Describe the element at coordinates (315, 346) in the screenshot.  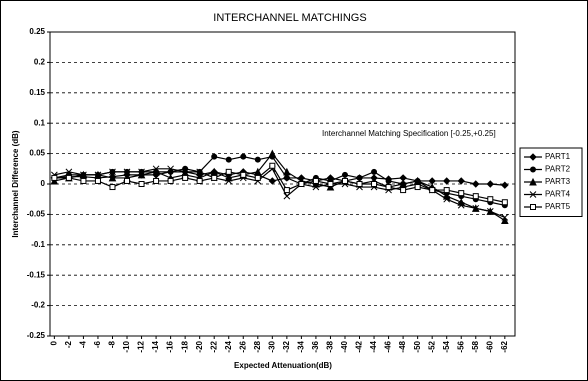
I see `x-tick-label: -36` at that location.